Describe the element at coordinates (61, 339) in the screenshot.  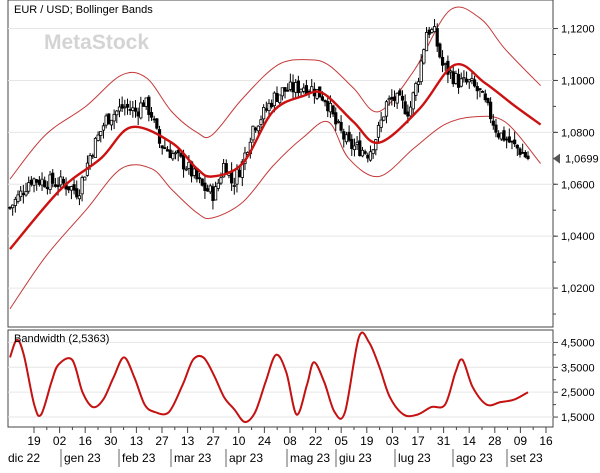
I see `bandwidth-title: Bandwidth (2,5363)` at that location.